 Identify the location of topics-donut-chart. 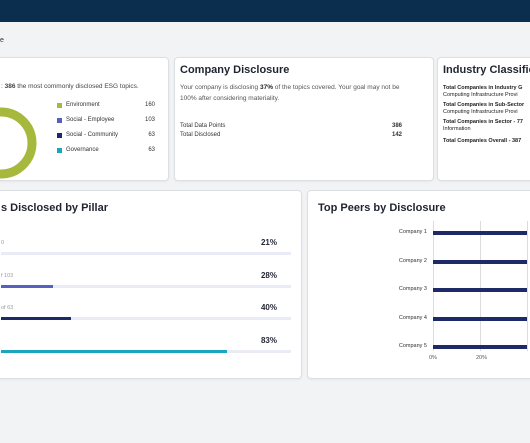
(18, 143).